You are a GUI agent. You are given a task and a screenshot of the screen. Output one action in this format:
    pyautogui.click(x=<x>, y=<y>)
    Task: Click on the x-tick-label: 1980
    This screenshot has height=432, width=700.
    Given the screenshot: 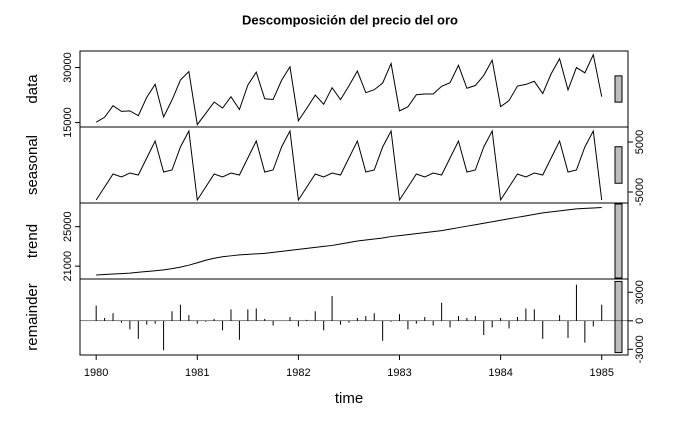 What is the action you would take?
    pyautogui.click(x=96, y=373)
    